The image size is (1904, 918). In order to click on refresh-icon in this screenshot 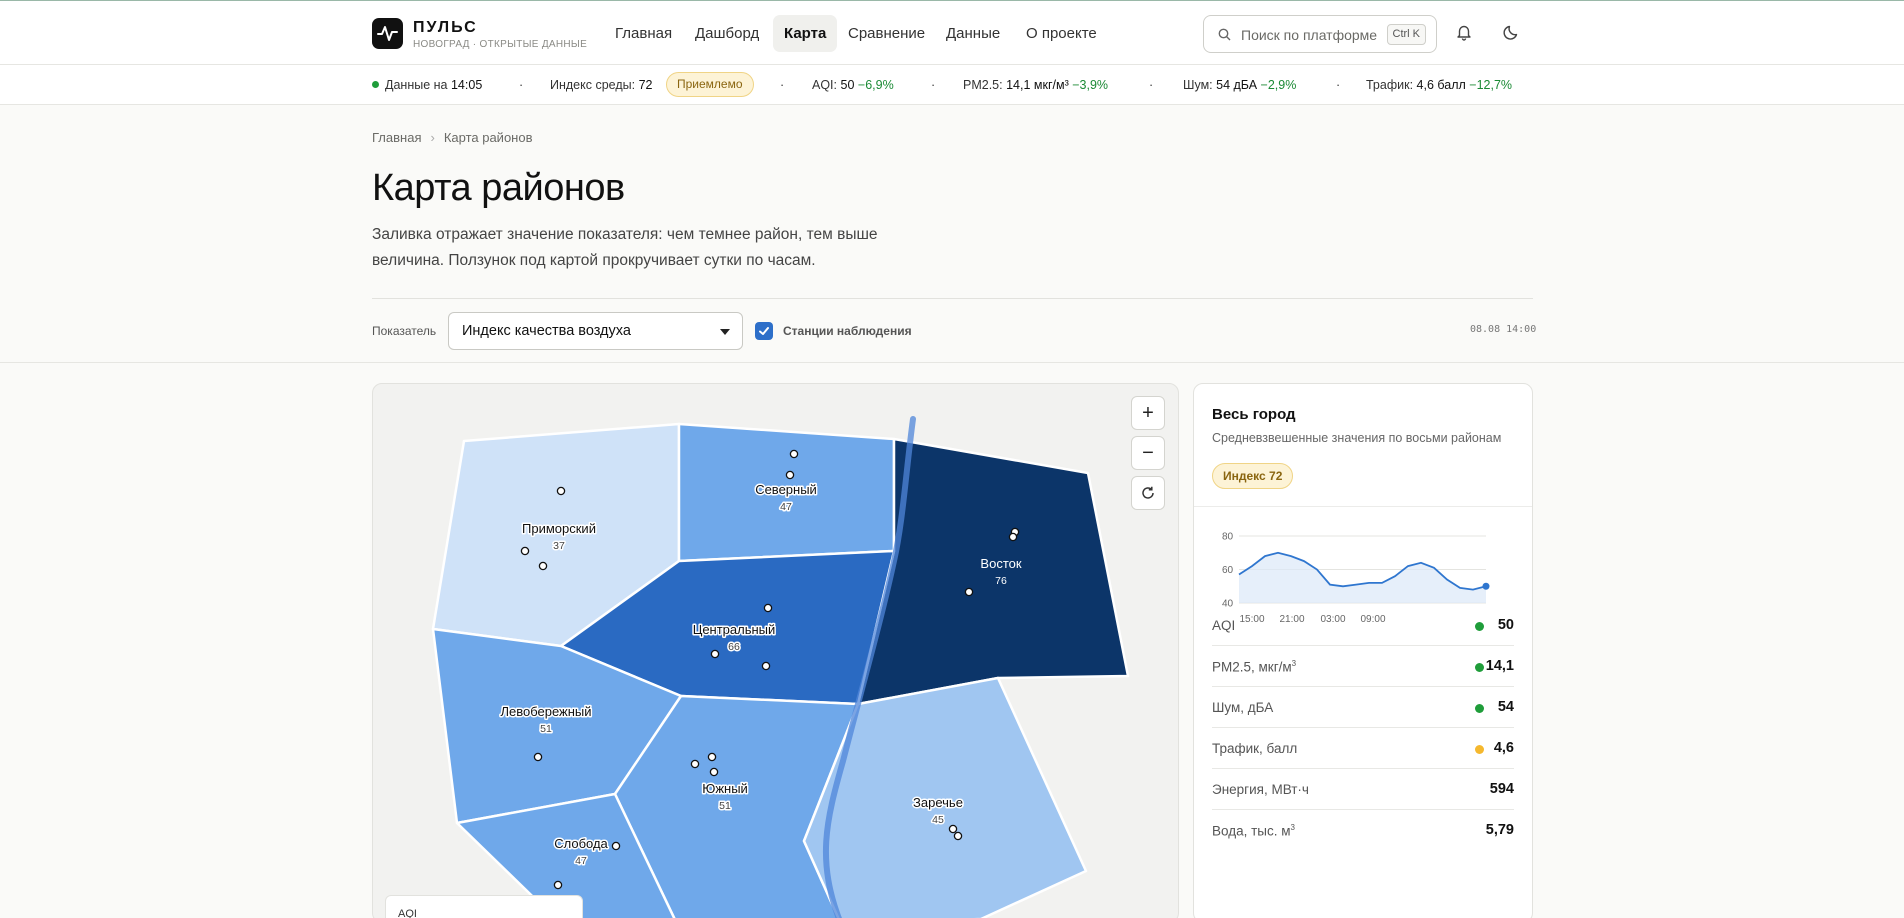, I will do `click(1148, 492)`.